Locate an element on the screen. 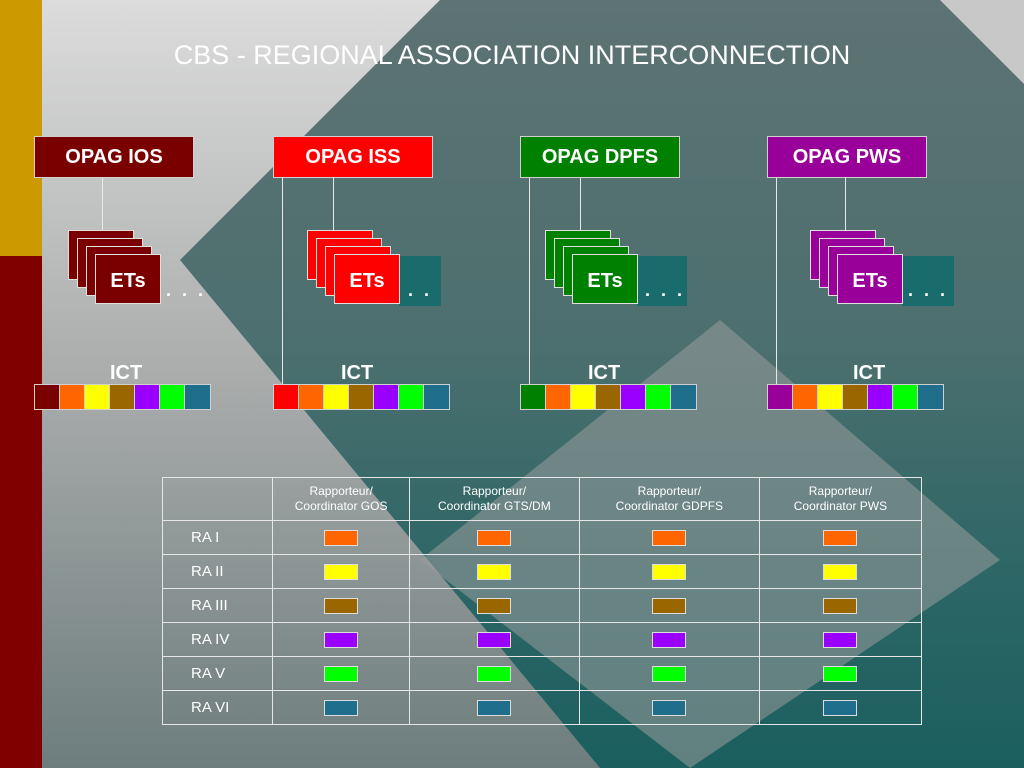  left-gold-bar is located at coordinates (21, 128).